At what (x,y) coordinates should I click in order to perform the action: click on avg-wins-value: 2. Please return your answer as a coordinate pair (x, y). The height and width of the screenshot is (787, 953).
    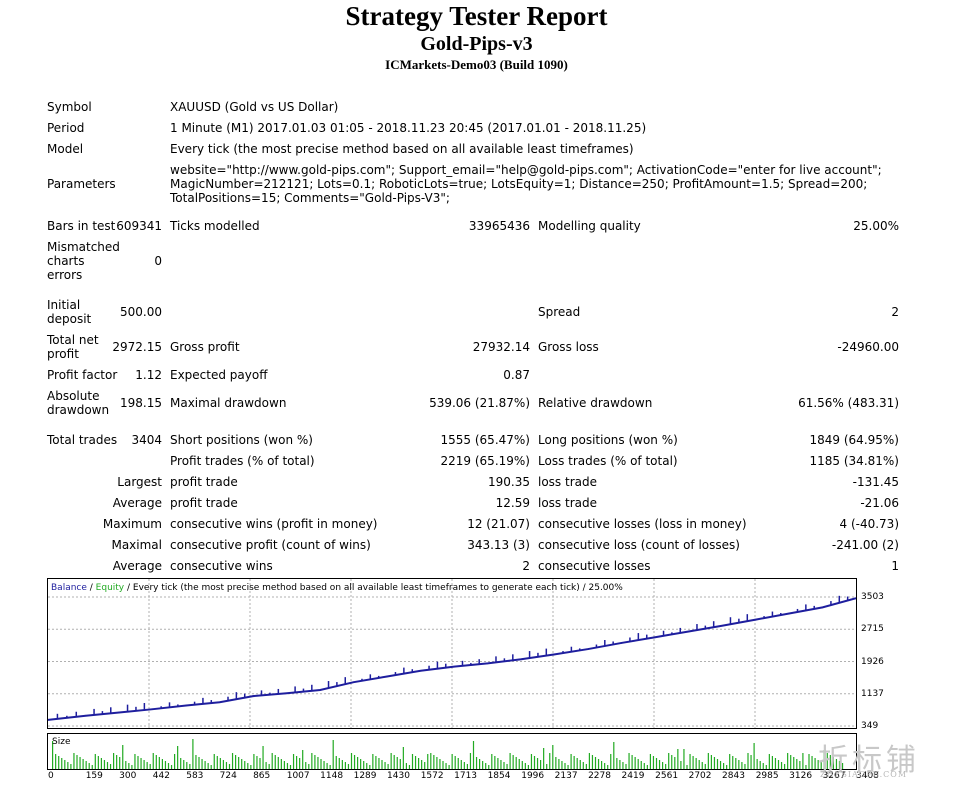
    Looking at the image, I should click on (526, 566).